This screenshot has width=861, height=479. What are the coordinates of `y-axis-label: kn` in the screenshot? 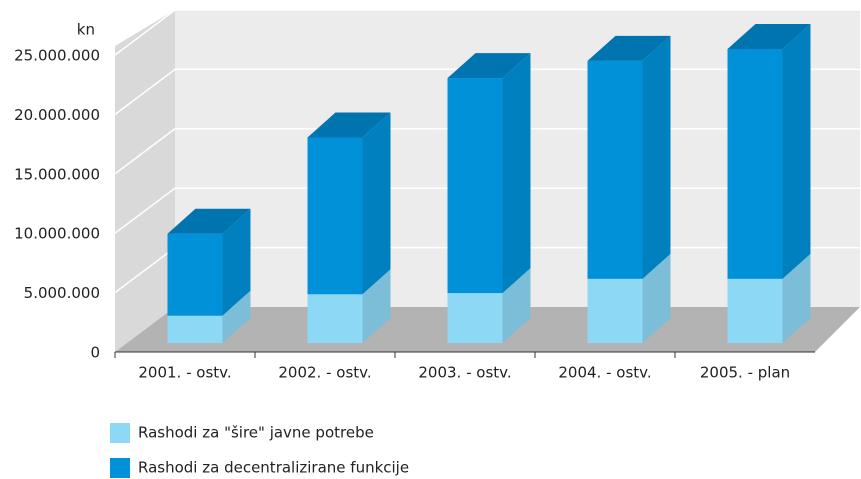 It's located at (86, 30).